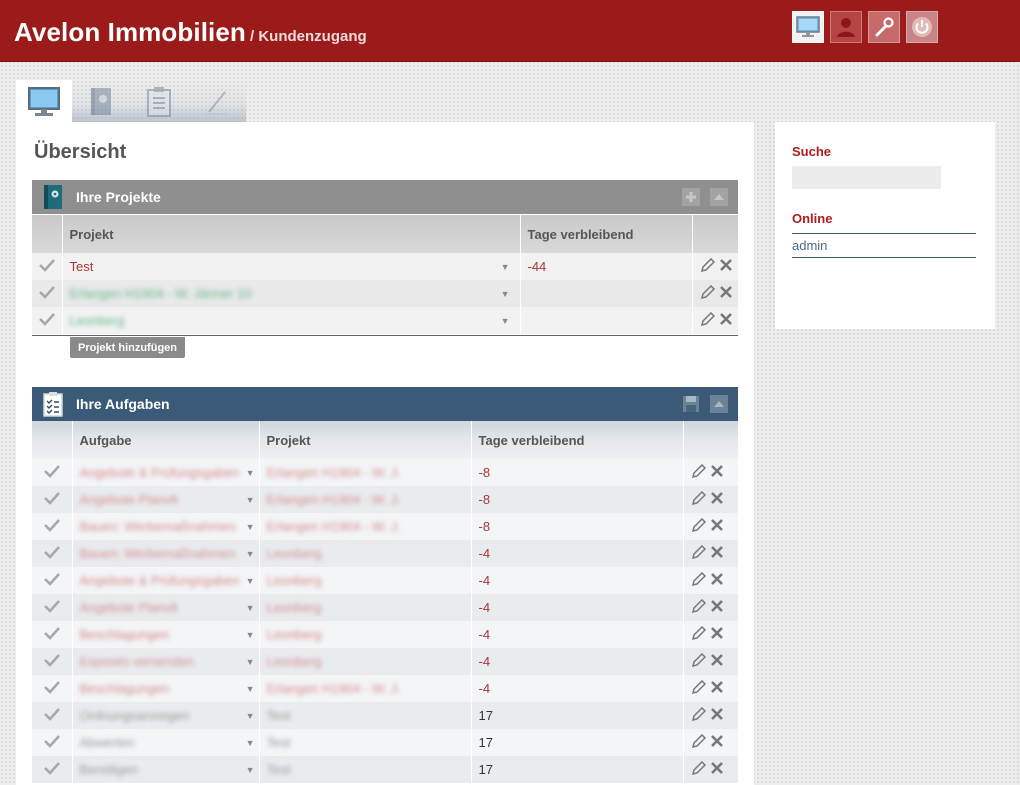 Image resolution: width=1020 pixels, height=785 pixels. Describe the element at coordinates (166, 742) in the screenshot. I see `task-cell: Abwerten ▼` at that location.